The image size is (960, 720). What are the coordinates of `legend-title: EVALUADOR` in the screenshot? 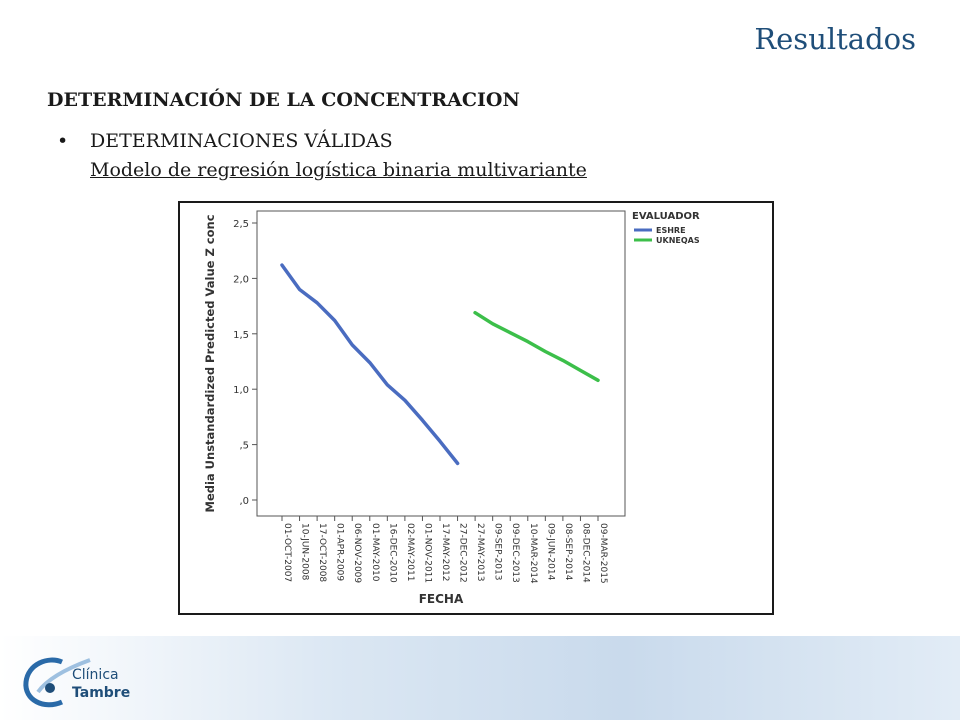 It's located at (666, 216).